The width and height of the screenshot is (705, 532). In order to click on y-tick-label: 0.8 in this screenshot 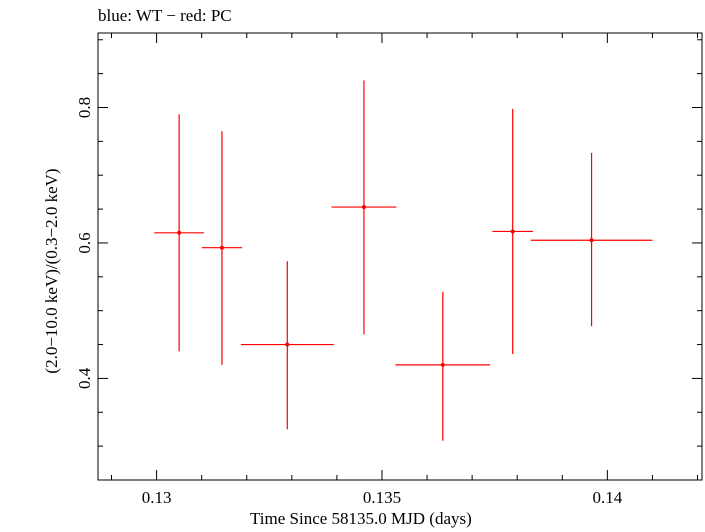, I will do `click(84, 107)`.